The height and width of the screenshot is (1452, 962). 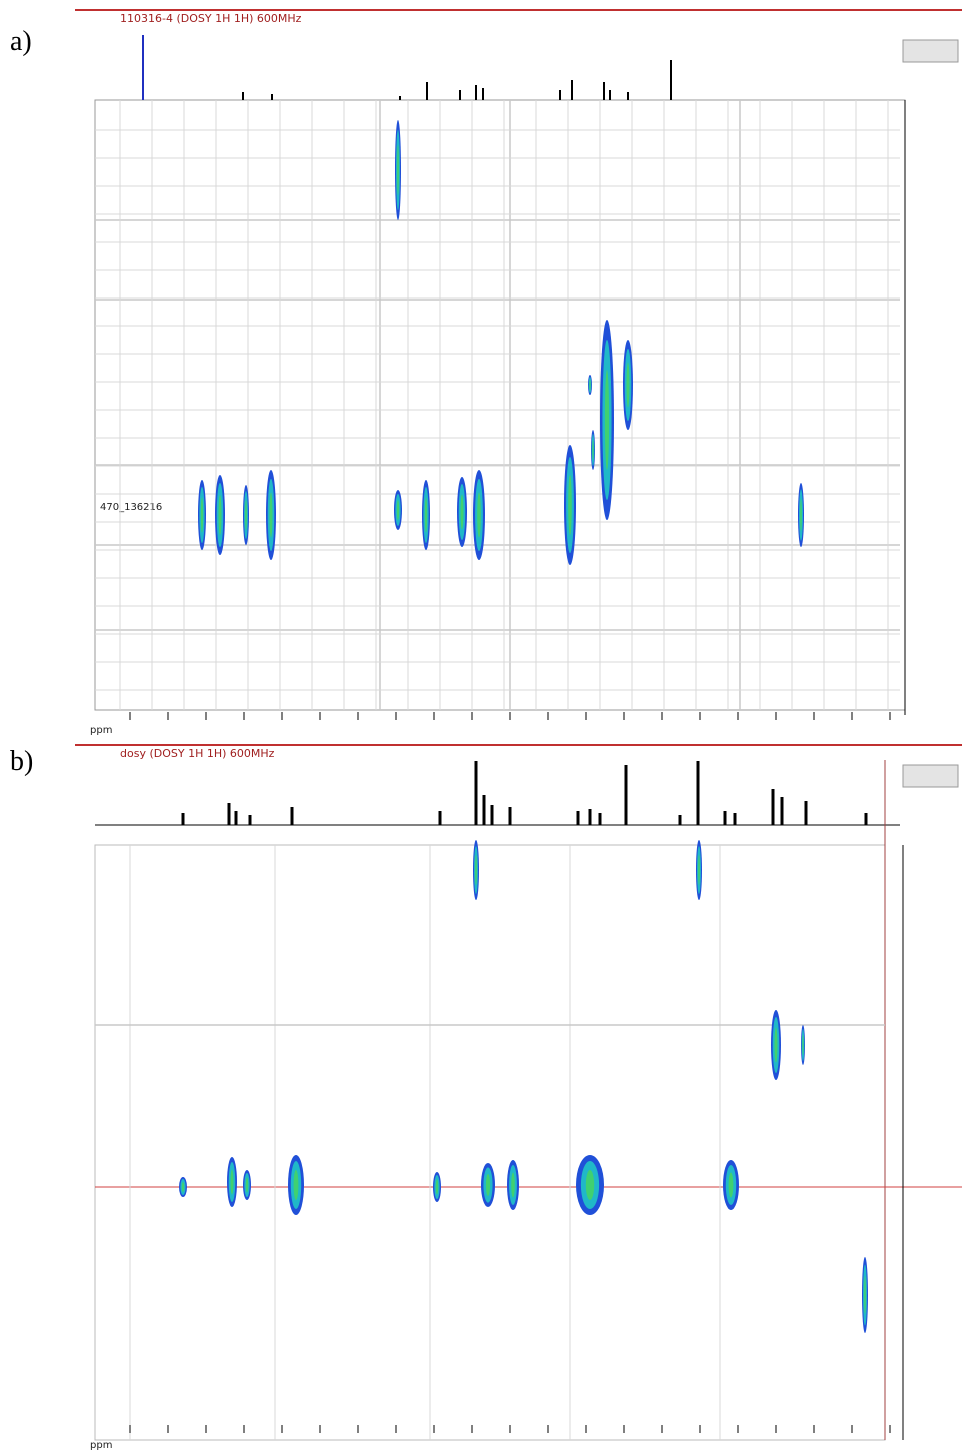 I want to click on marker-label: 470_136216, so click(x=131, y=507).